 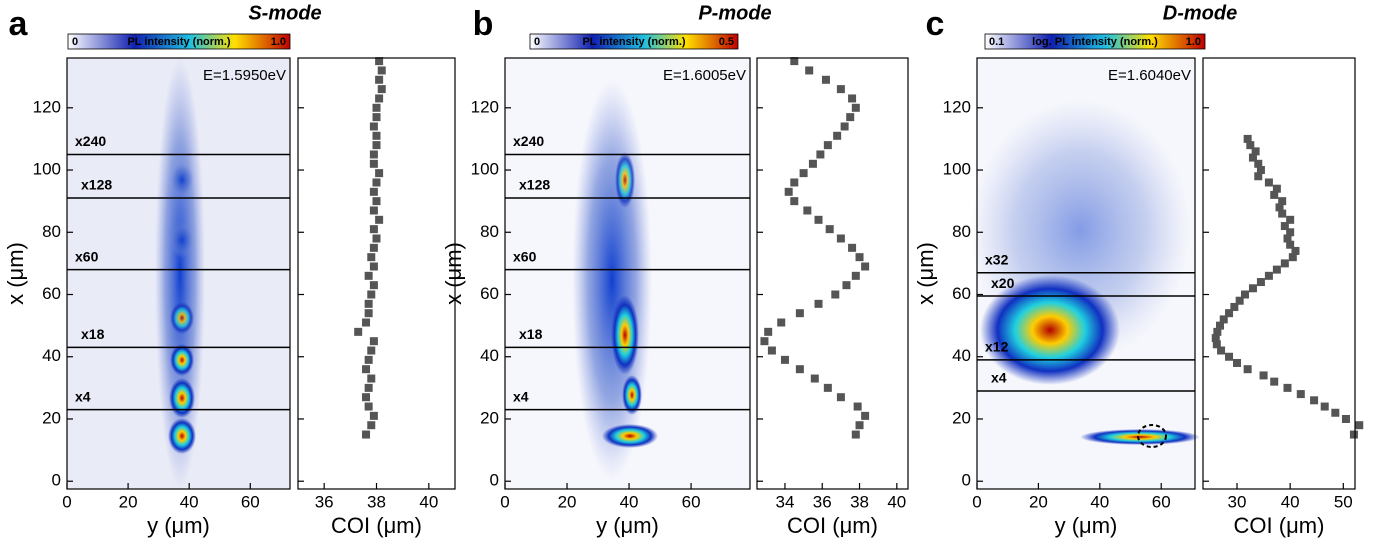 What do you see at coordinates (704, 75) in the screenshot?
I see `energy-annotation: E=1.6005eV` at bounding box center [704, 75].